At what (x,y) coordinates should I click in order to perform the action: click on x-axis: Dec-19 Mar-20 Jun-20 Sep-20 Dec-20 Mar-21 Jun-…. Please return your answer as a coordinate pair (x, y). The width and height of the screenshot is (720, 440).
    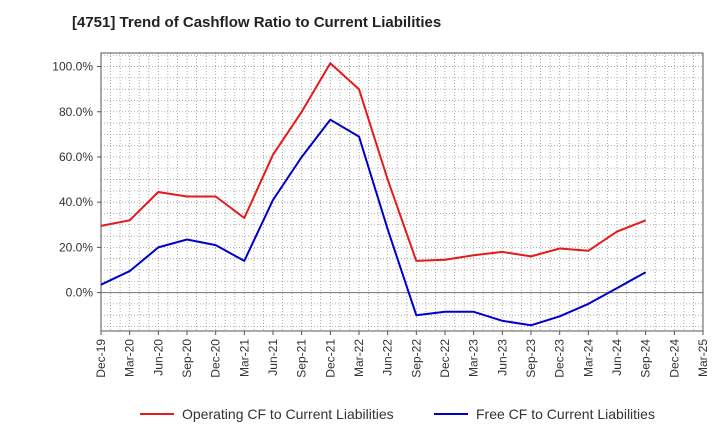
    Looking at the image, I should click on (402, 354).